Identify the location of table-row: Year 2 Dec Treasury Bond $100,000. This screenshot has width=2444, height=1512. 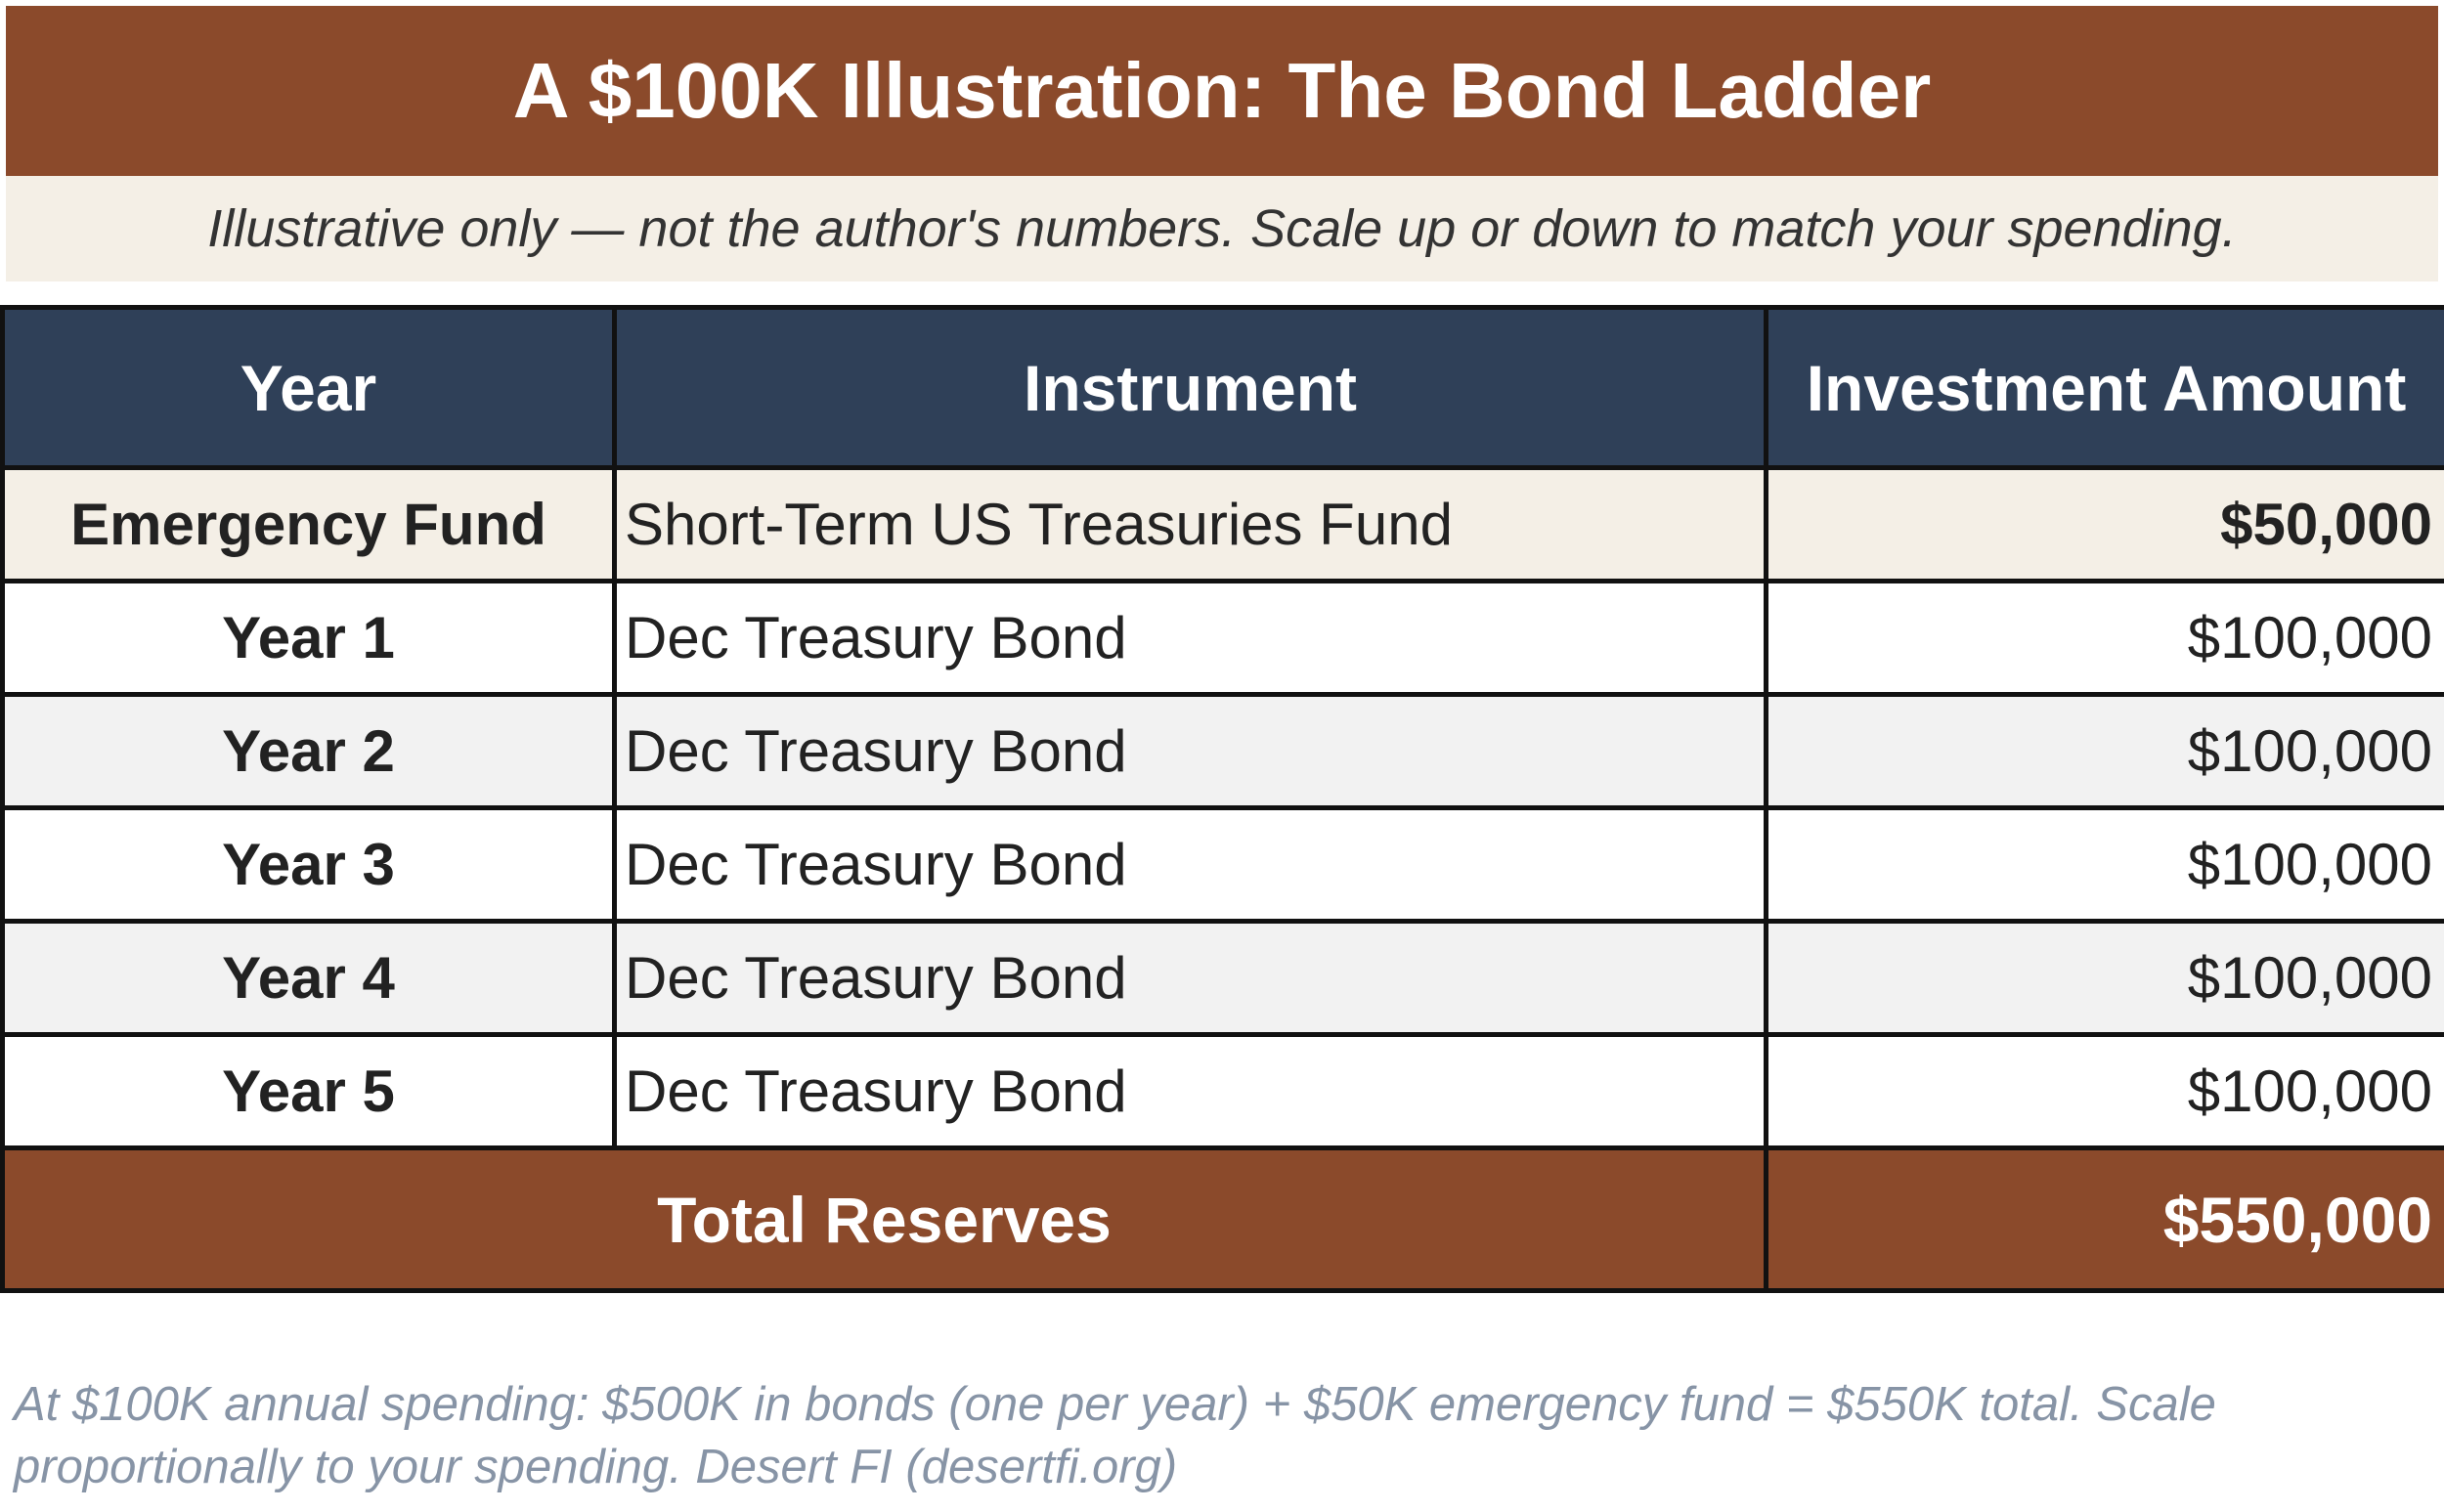
(1222, 751).